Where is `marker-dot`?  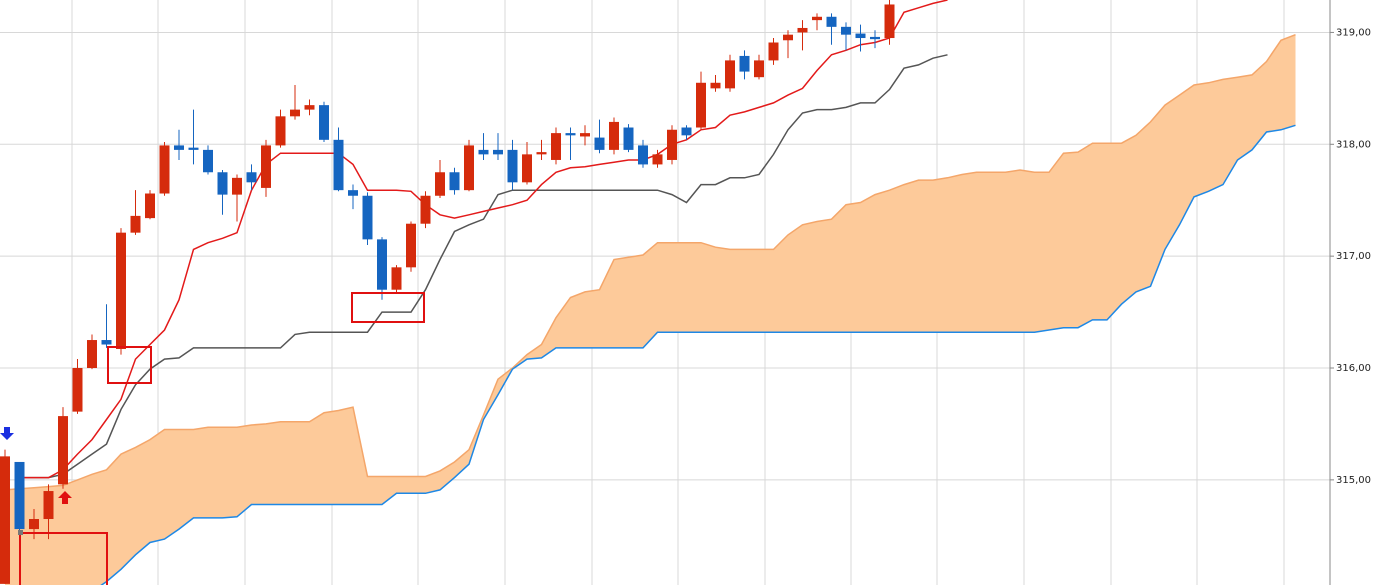
marker-dot is located at coordinates (20, 532).